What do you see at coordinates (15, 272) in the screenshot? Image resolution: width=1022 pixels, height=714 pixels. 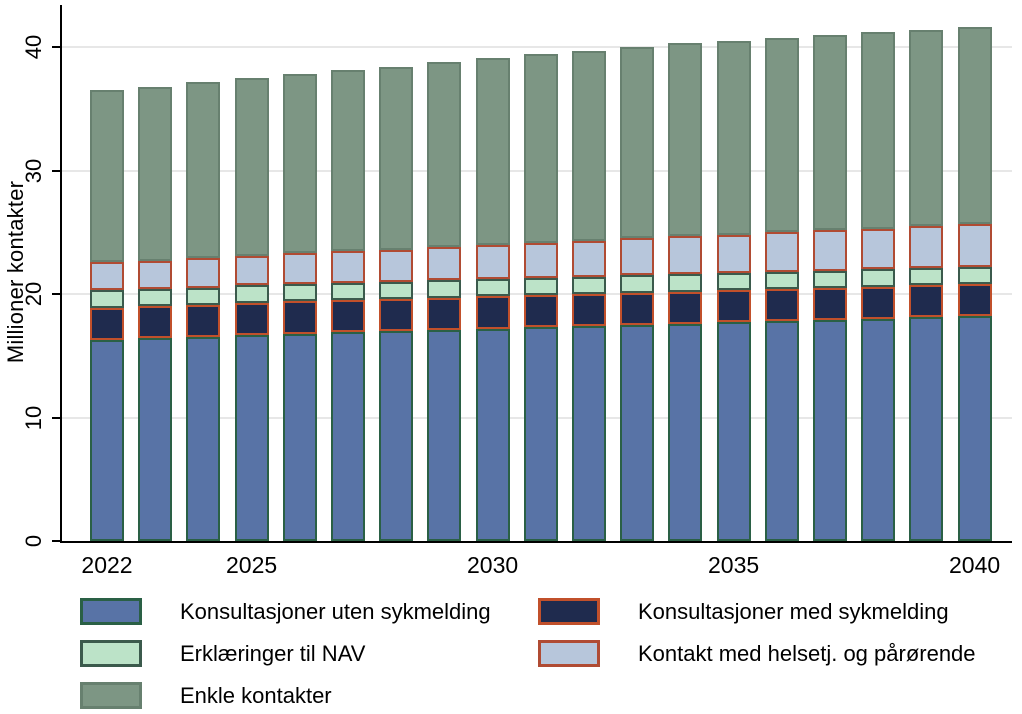 I see `y-axis-title: Millioner kontakter` at bounding box center [15, 272].